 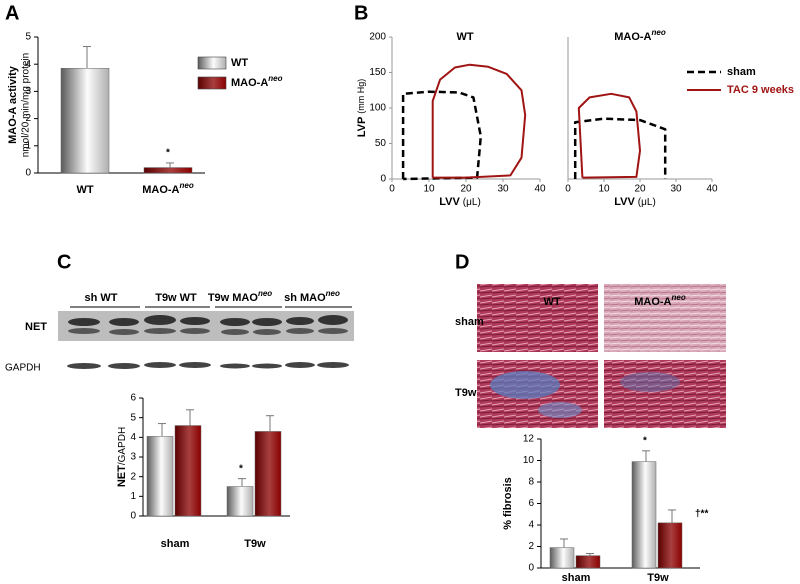 I want to click on y-tick-label: 12, so click(x=529, y=439).